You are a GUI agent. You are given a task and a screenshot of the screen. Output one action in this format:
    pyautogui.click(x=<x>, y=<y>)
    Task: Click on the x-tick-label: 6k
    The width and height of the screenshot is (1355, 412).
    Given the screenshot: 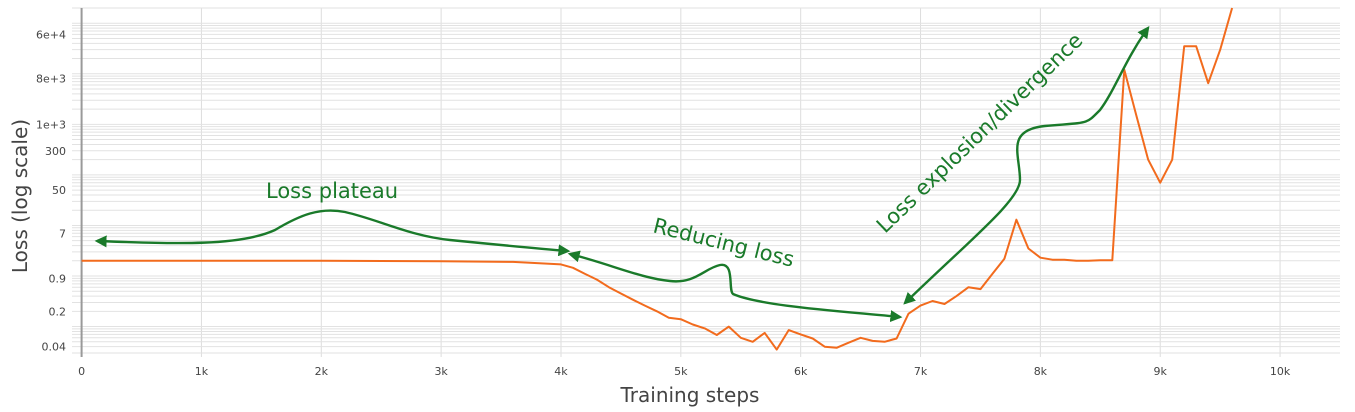 What is the action you would take?
    pyautogui.click(x=801, y=371)
    